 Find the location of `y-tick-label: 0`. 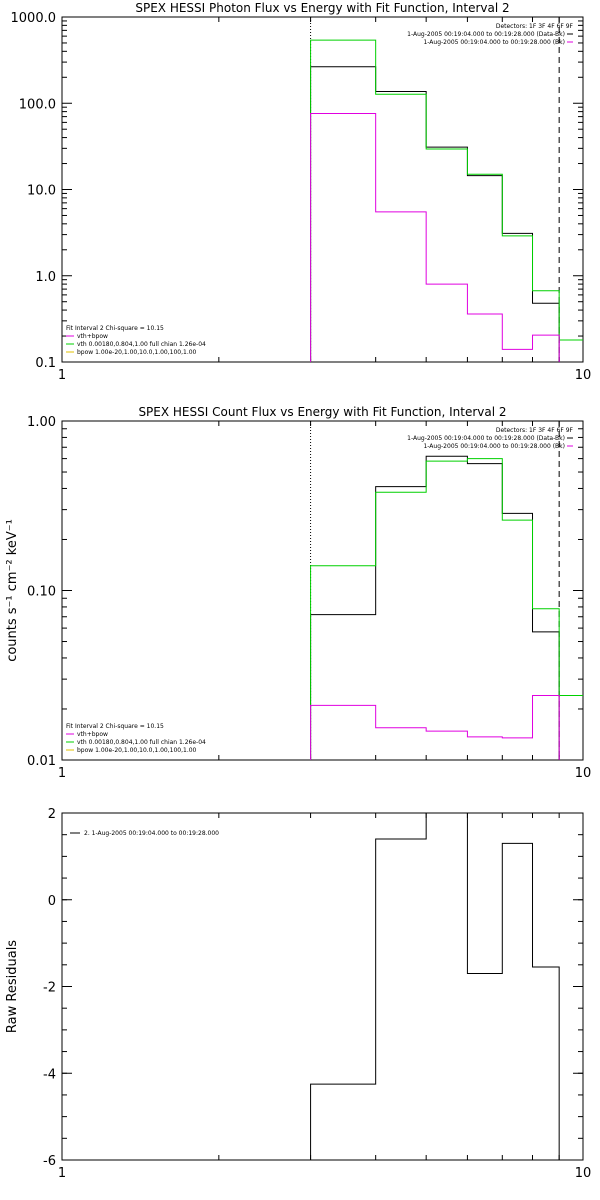

y-tick-label: 0 is located at coordinates (52, 901).